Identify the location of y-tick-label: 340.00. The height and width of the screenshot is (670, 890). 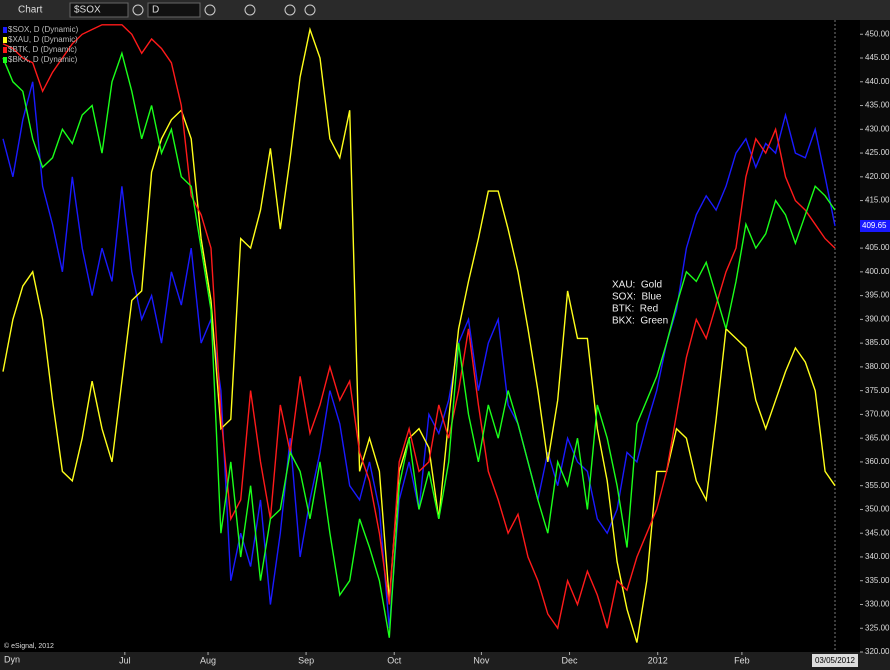
(877, 556).